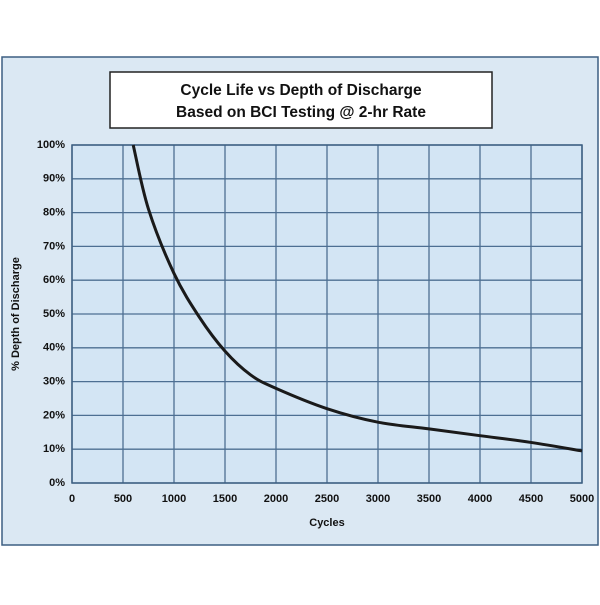  Describe the element at coordinates (174, 499) in the screenshot. I see `x-tick-label: 1000` at that location.